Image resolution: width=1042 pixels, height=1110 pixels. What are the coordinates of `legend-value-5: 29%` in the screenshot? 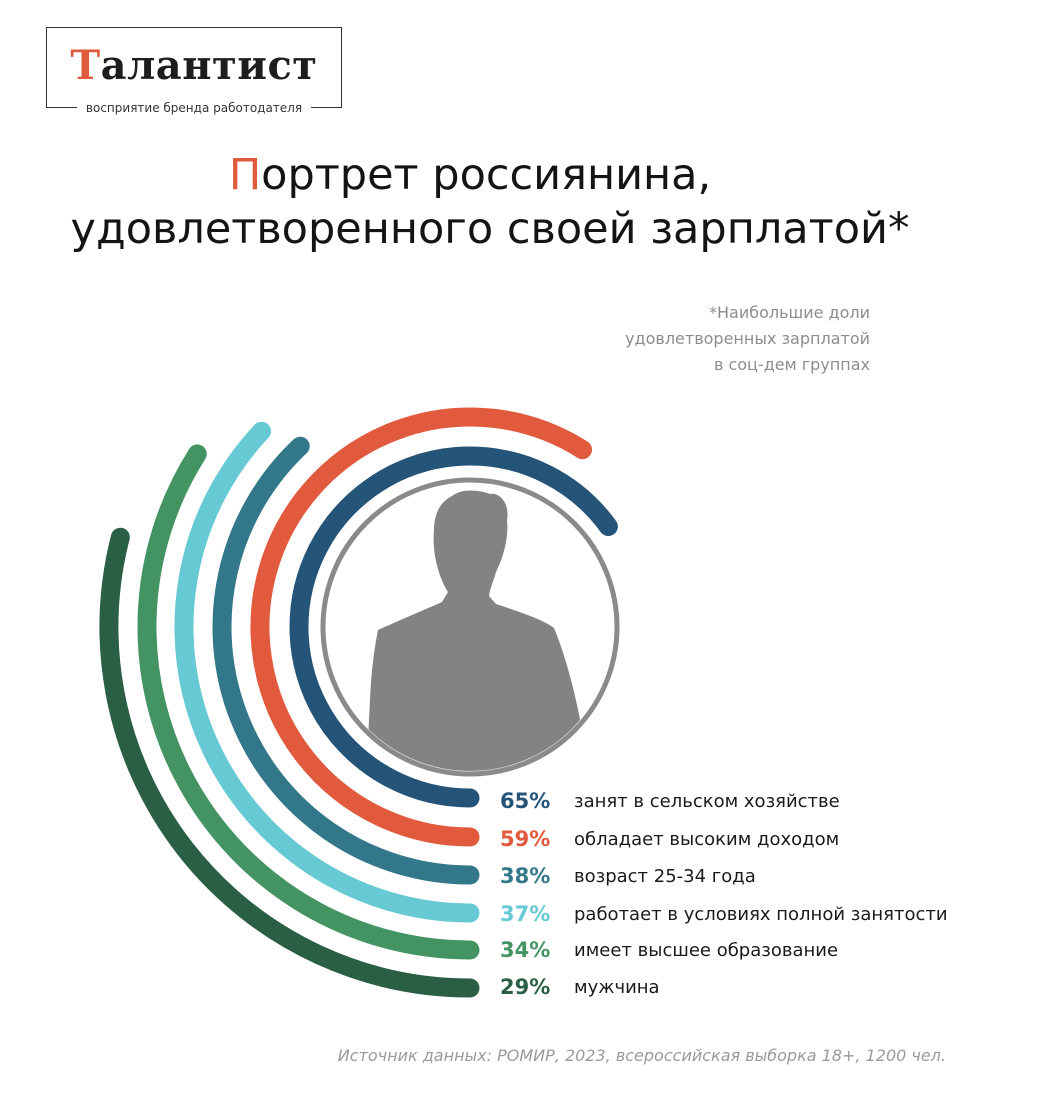 It's located at (525, 987).